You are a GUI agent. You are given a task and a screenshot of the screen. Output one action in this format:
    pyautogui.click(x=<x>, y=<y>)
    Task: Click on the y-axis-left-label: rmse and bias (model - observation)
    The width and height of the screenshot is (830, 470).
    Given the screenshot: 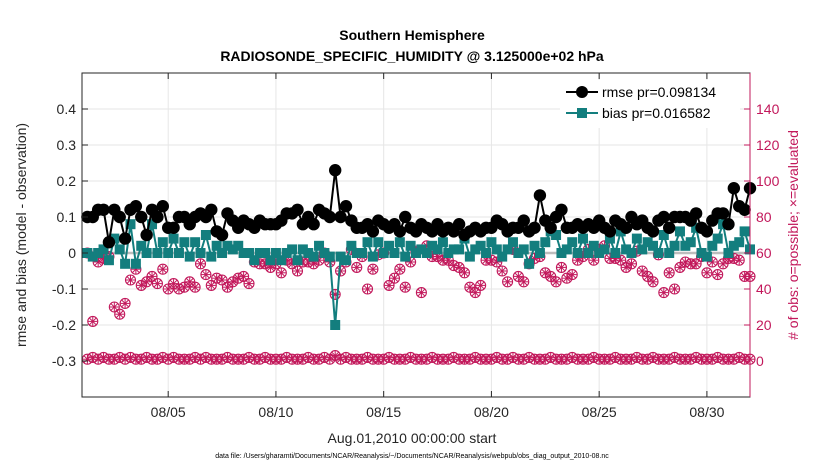 What is the action you would take?
    pyautogui.click(x=21, y=235)
    